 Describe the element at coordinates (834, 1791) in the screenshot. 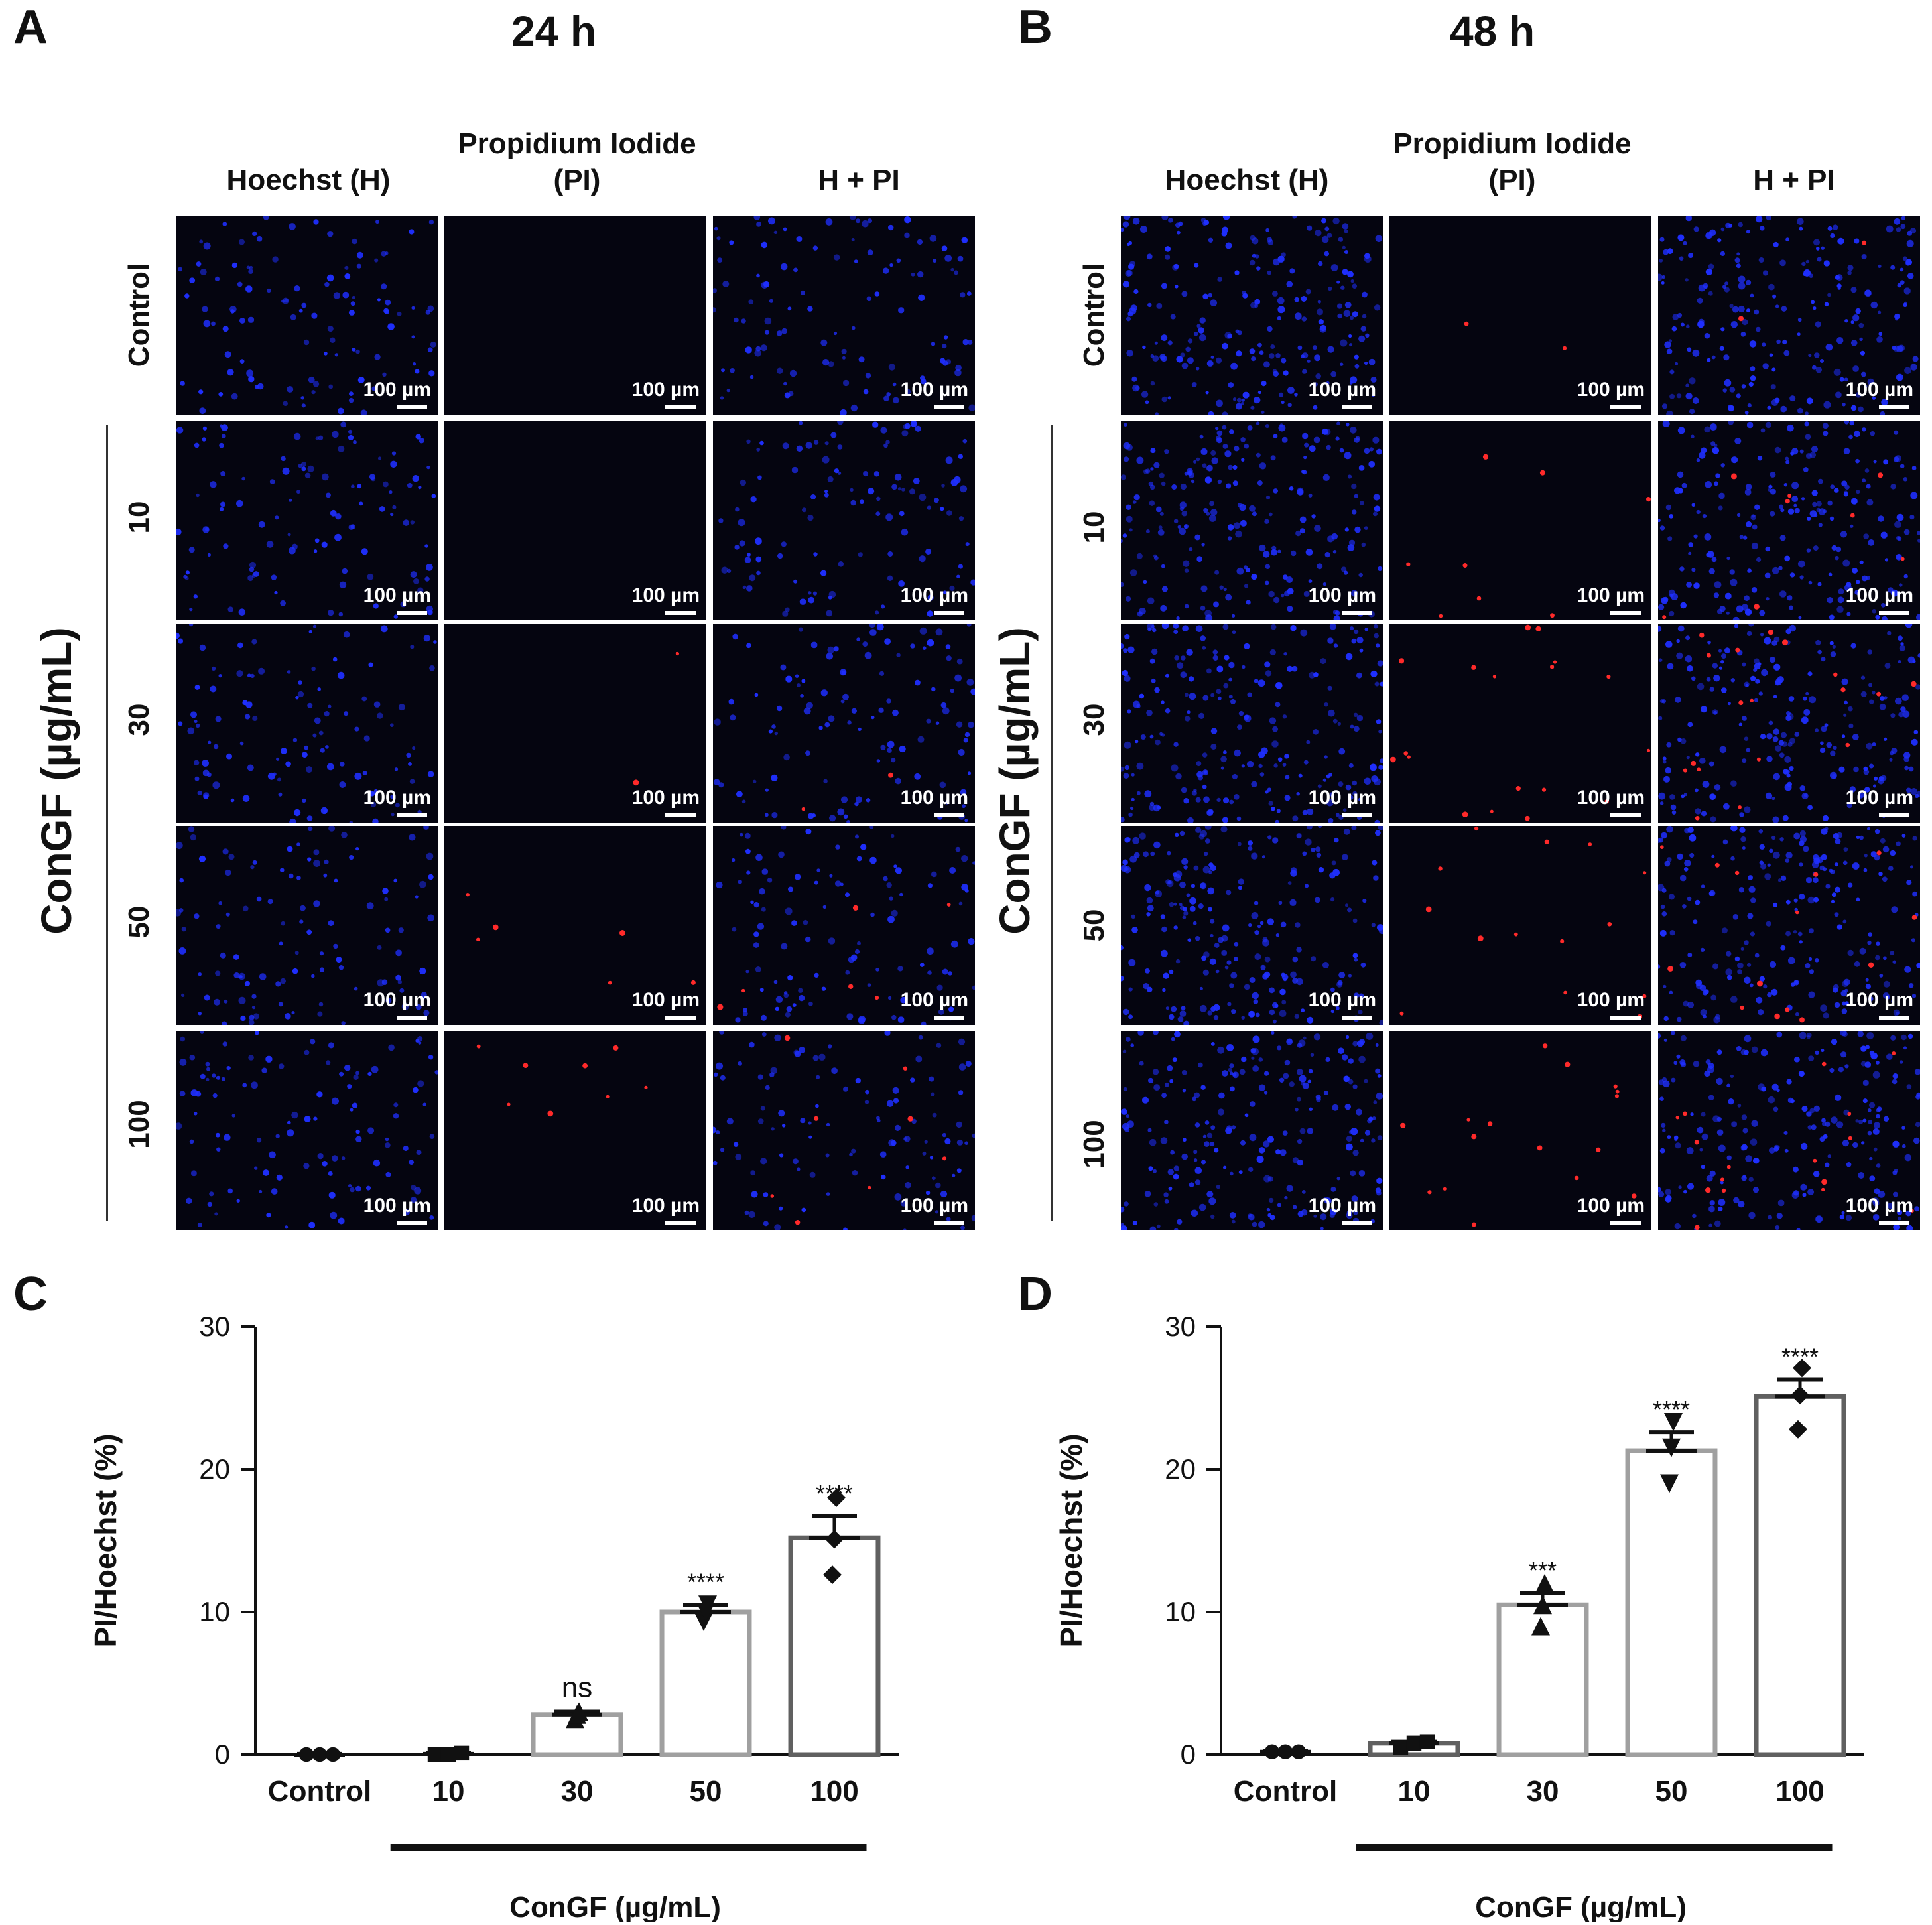

I see `chart-c-x-tick-label-100: 100` at that location.